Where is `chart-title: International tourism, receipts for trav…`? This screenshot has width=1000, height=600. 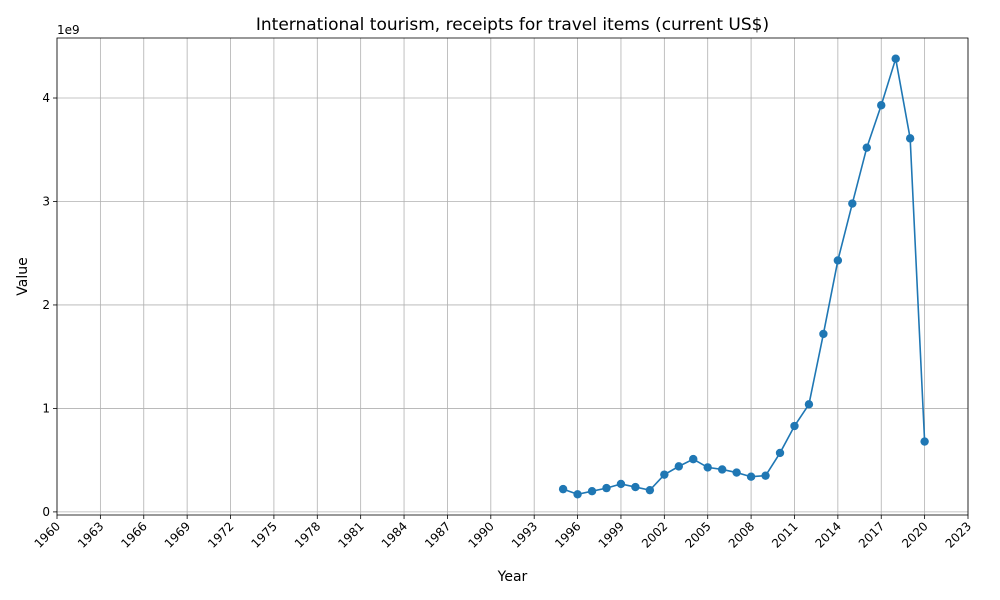 chart-title: International tourism, receipts for trav… is located at coordinates (512, 25).